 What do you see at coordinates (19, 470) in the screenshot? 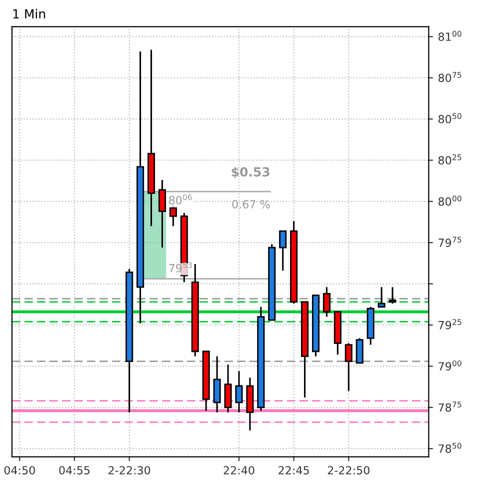
I see `x-tick-label: 04:50` at bounding box center [19, 470].